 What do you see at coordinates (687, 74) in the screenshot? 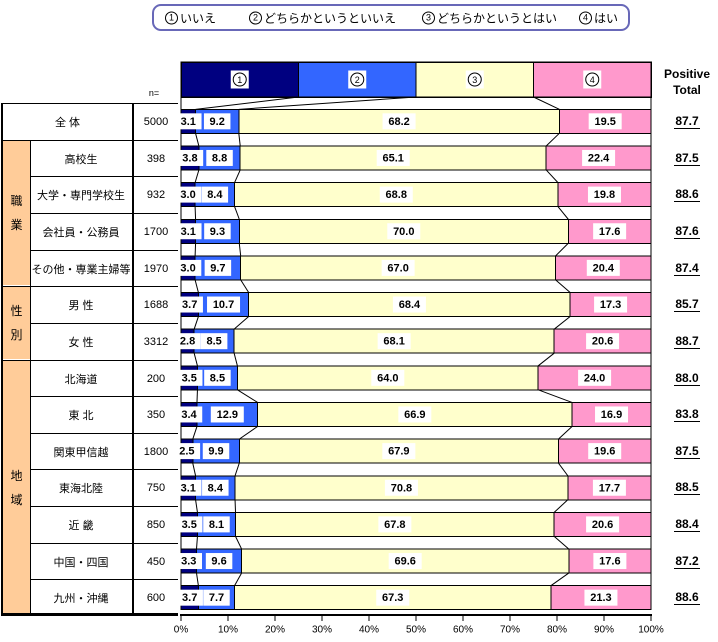
I see `positive-total-header-line1: Positive` at bounding box center [687, 74].